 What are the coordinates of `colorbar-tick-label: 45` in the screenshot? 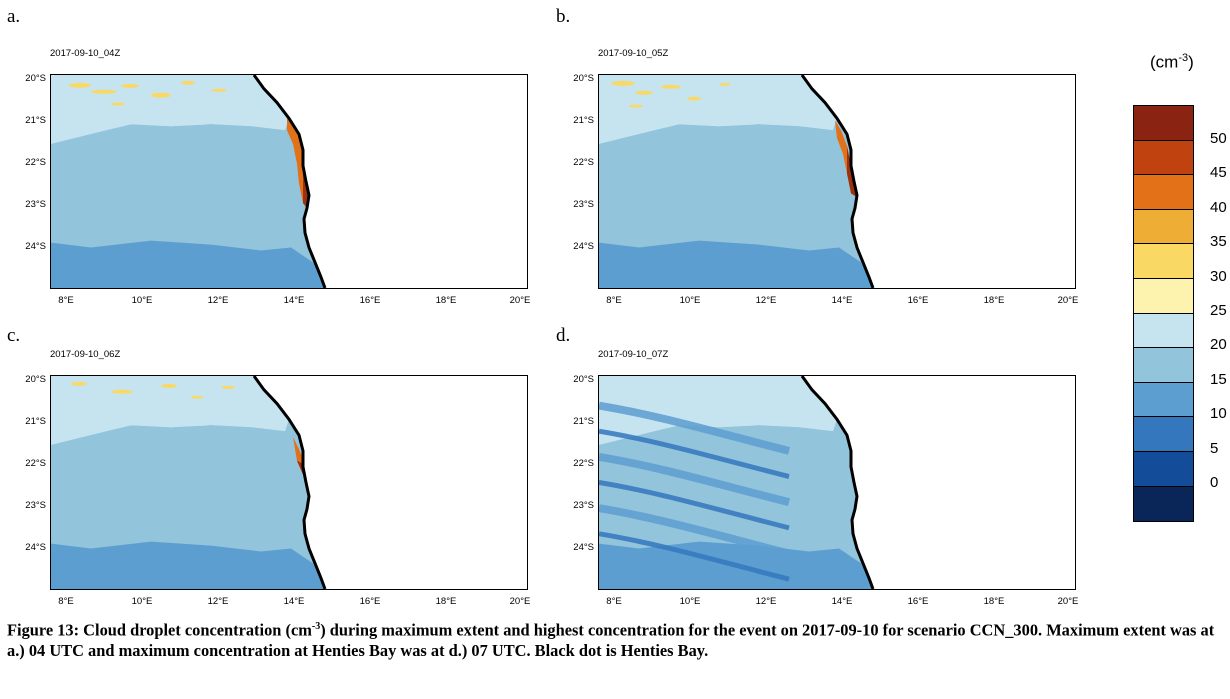 It's located at (1218, 173).